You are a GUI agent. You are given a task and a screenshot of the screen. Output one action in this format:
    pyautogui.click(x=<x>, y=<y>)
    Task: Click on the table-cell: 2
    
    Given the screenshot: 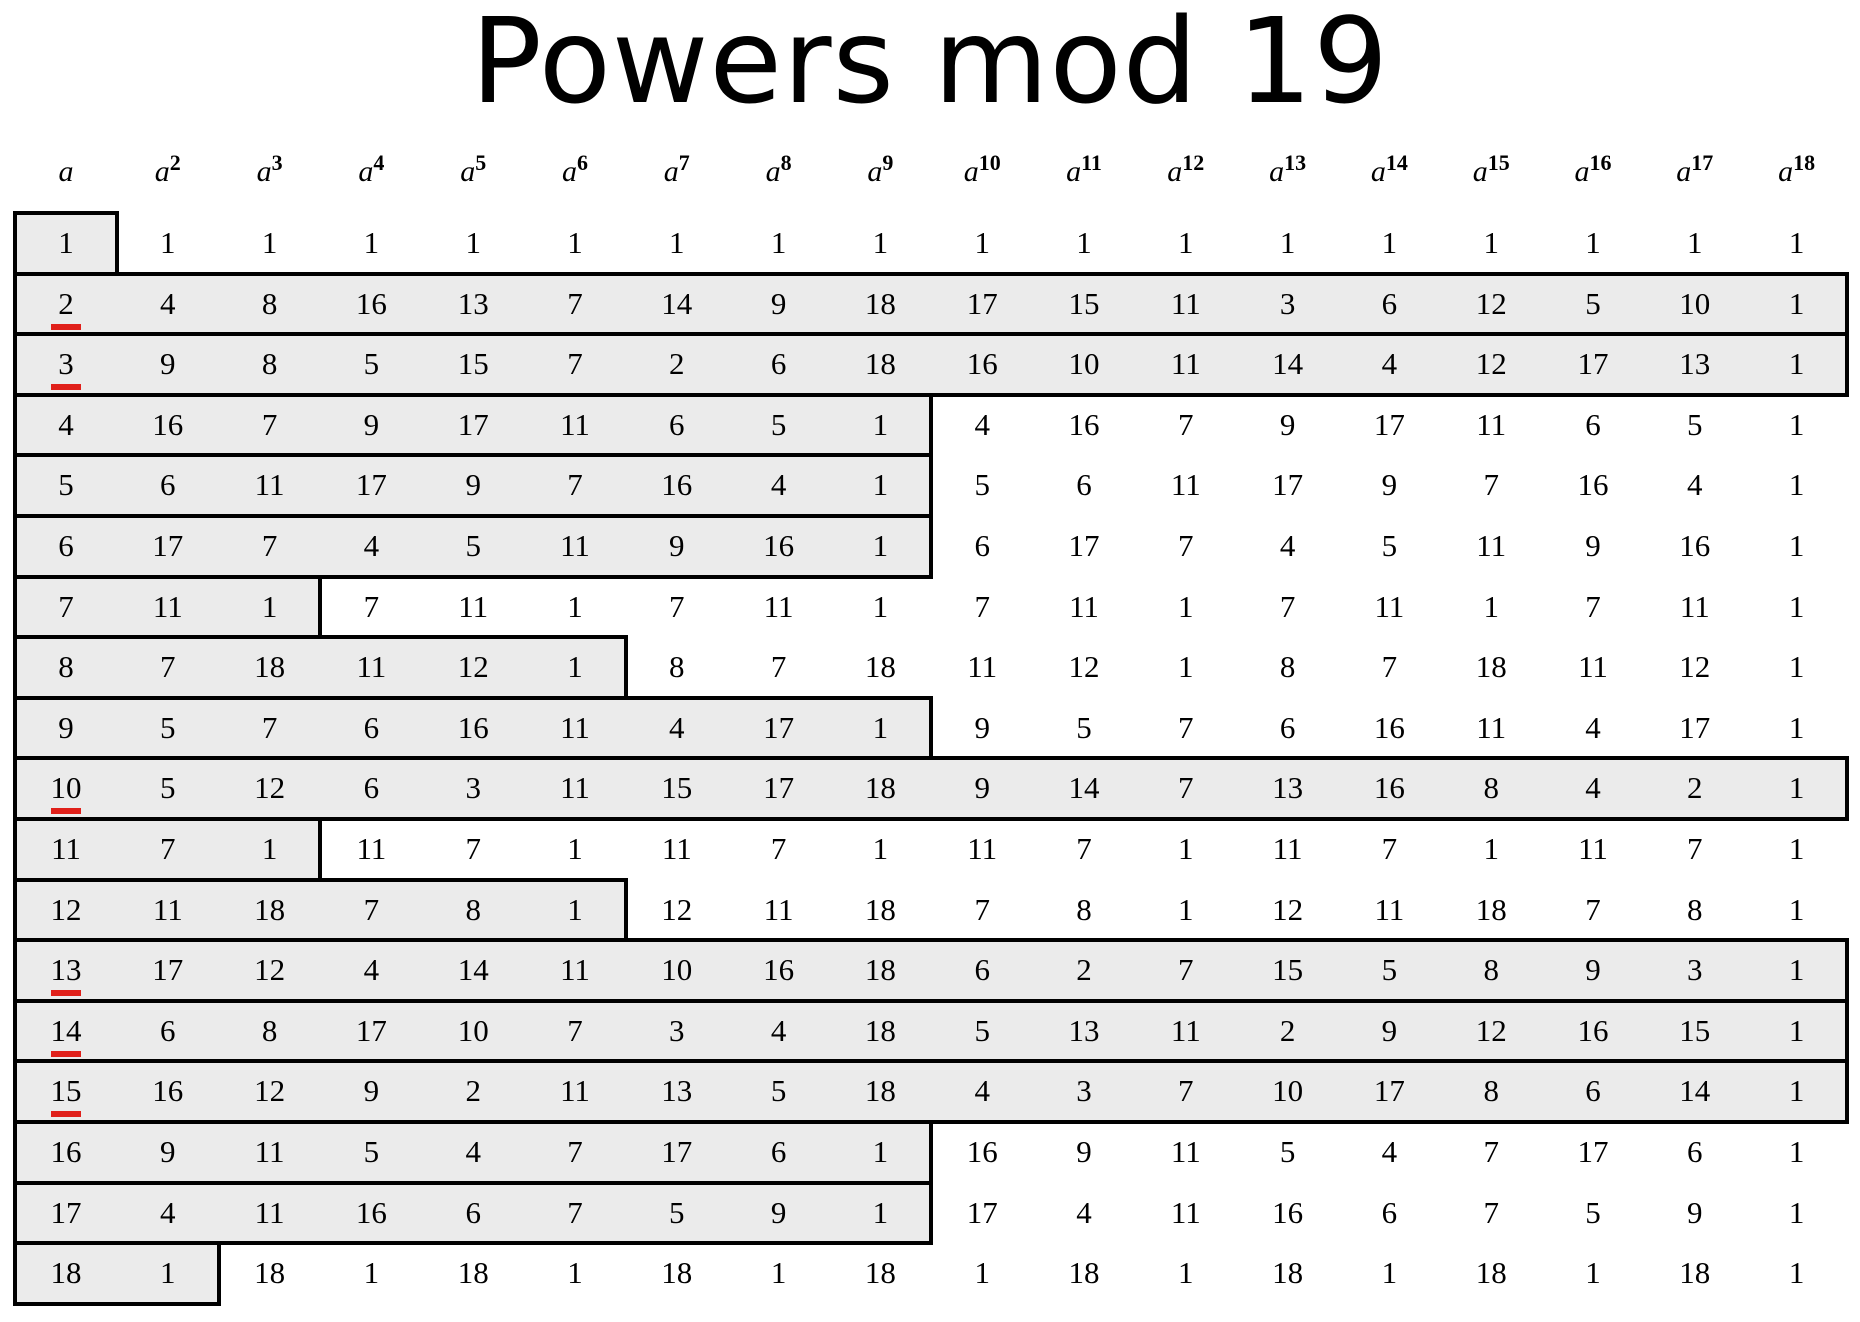 What is the action you would take?
    pyautogui.click(x=473, y=1091)
    